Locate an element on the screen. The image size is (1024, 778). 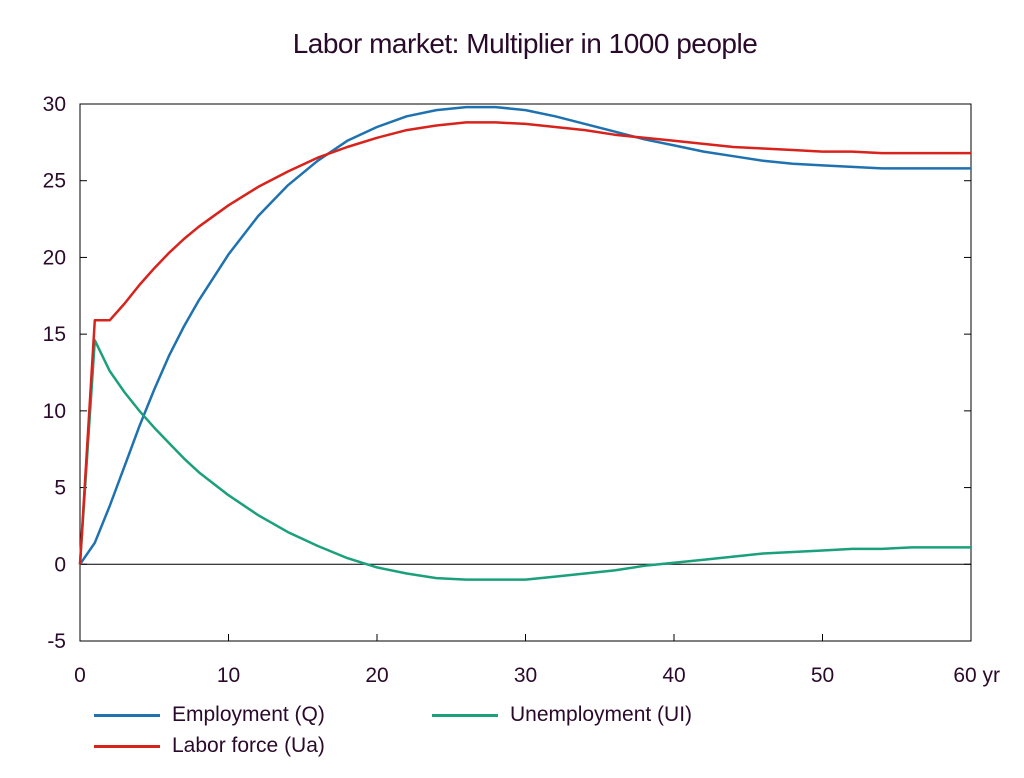
y-tick-label: 0 is located at coordinates (60, 564).